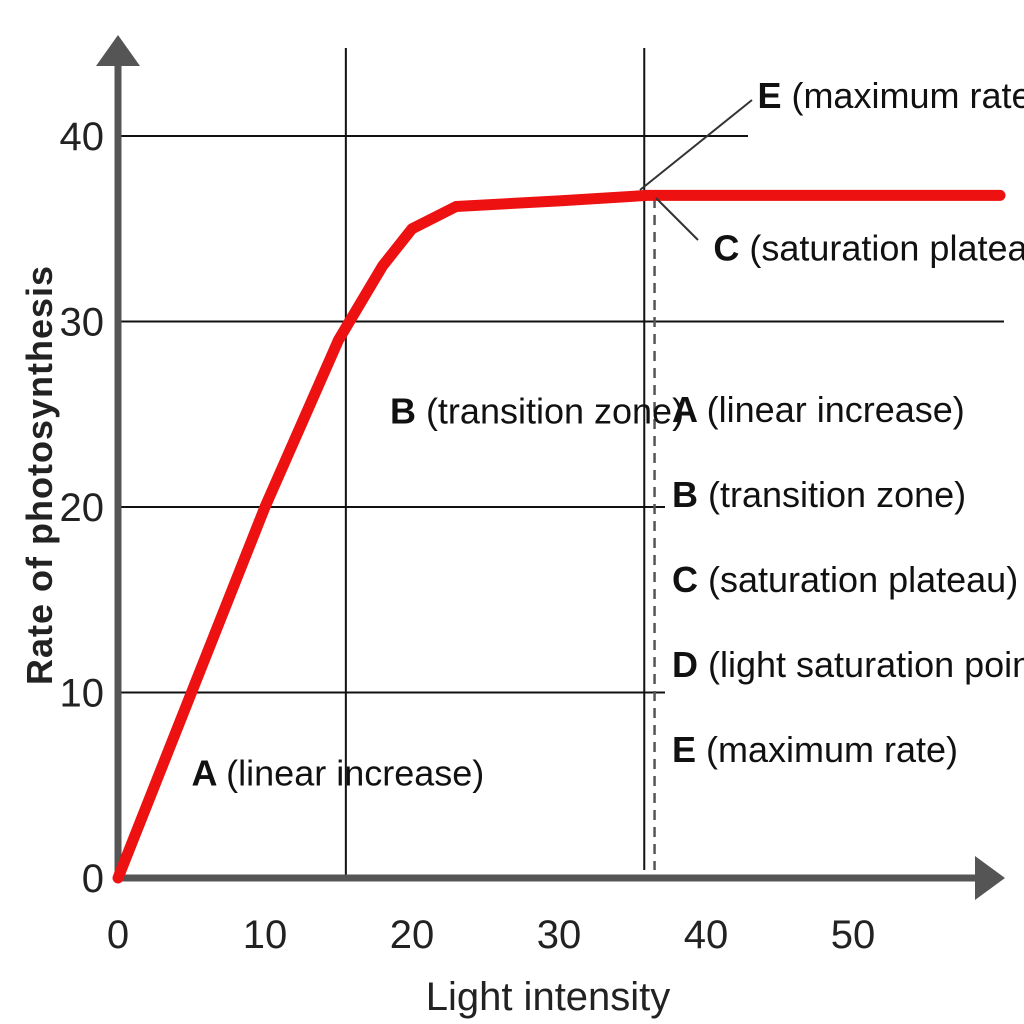 The width and height of the screenshot is (1024, 1024). I want to click on annotation-text: (maximum rate), so click(907, 95).